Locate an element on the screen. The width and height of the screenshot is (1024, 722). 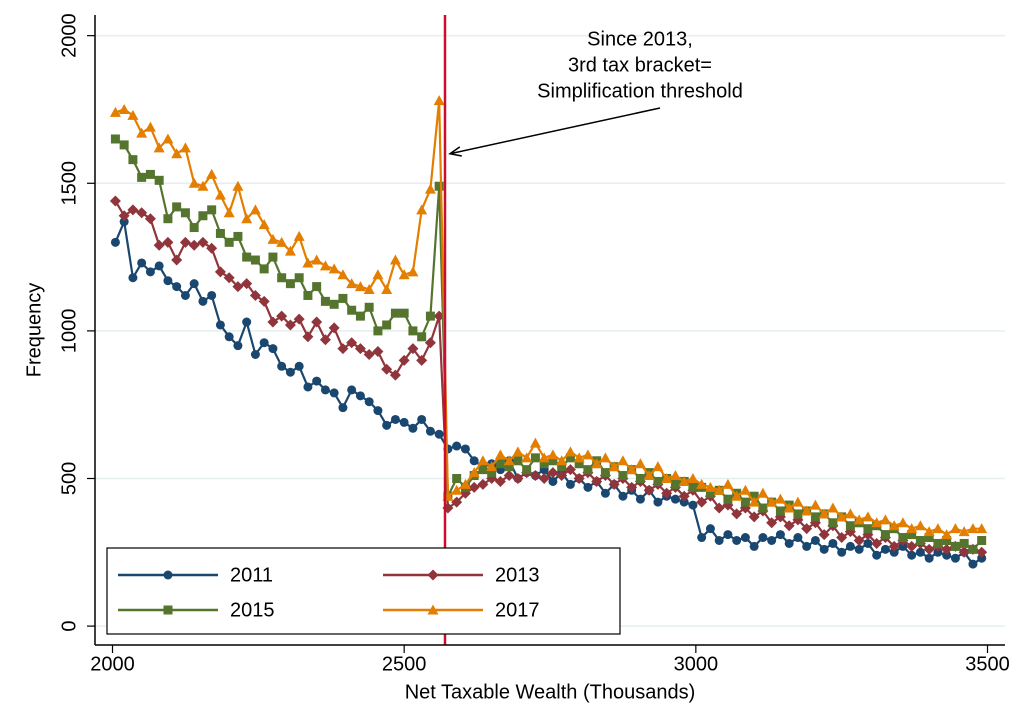
legend-label: 2017 is located at coordinates (517, 610).